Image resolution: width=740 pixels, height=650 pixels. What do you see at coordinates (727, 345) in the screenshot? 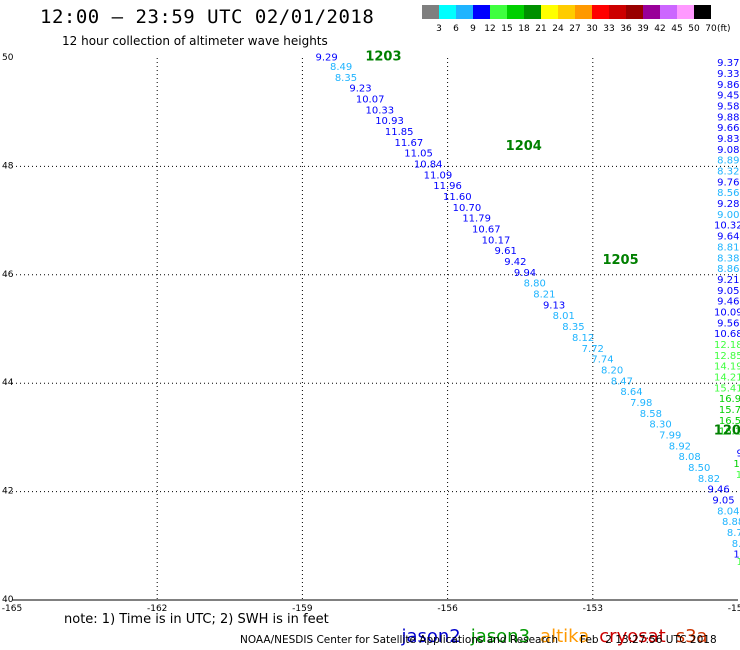
I see `swh-value-label: 12.18` at bounding box center [727, 345].